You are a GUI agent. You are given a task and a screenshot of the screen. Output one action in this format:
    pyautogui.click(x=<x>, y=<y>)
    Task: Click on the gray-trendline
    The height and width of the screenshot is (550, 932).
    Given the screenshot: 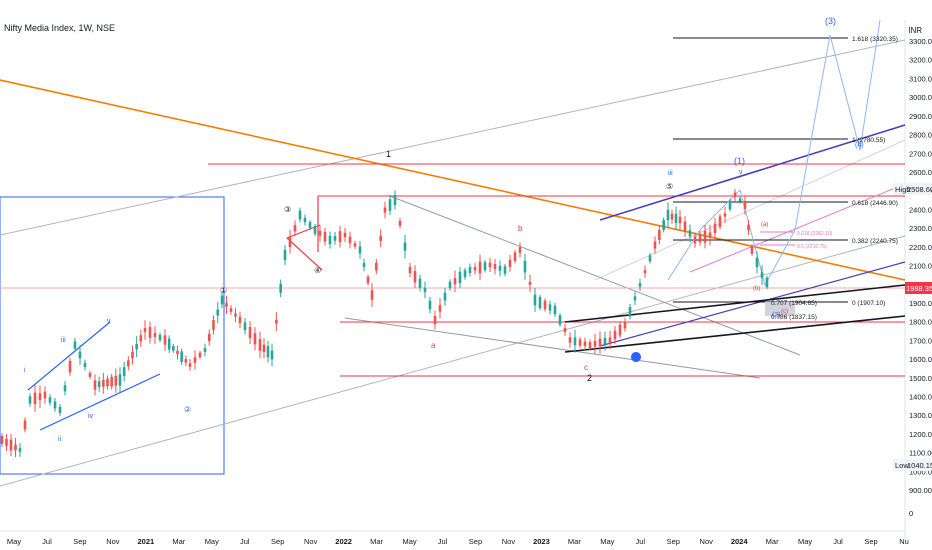 What is the action you would take?
    pyautogui.click(x=595, y=275)
    